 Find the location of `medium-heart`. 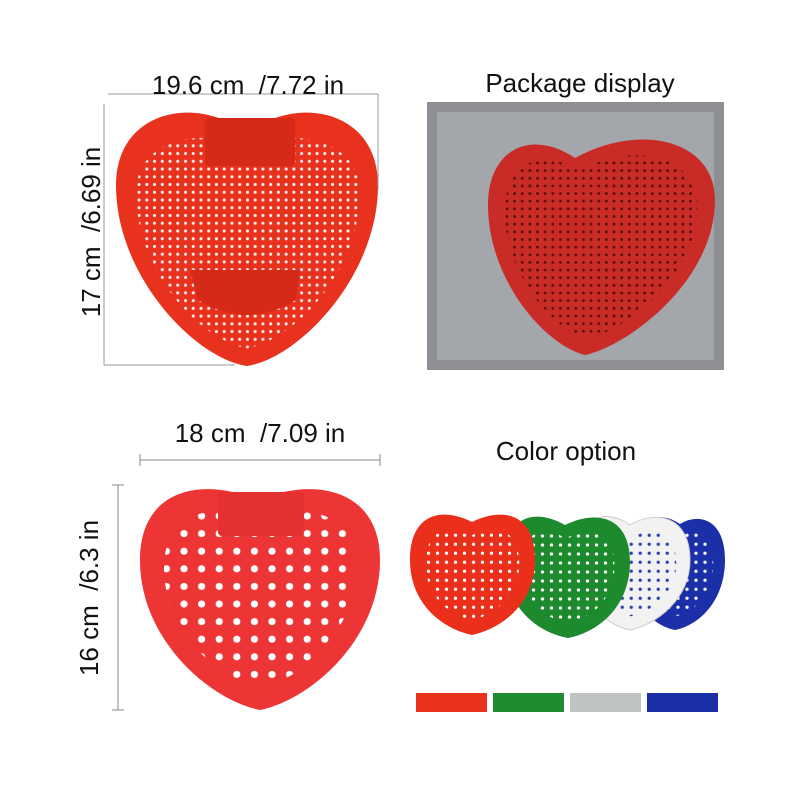

medium-heart is located at coordinates (260, 599).